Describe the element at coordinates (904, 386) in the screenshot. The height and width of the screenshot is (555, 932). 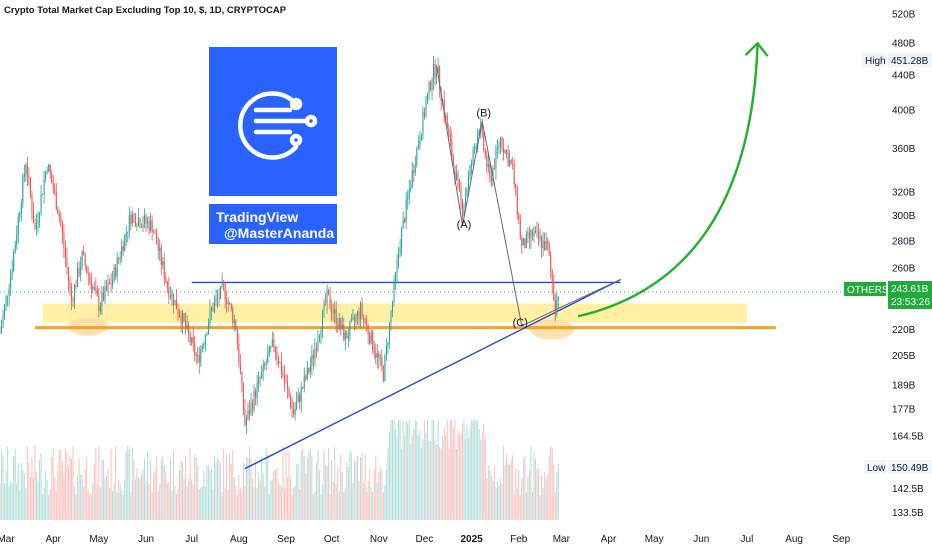
I see `price-tick-label: 189B` at that location.